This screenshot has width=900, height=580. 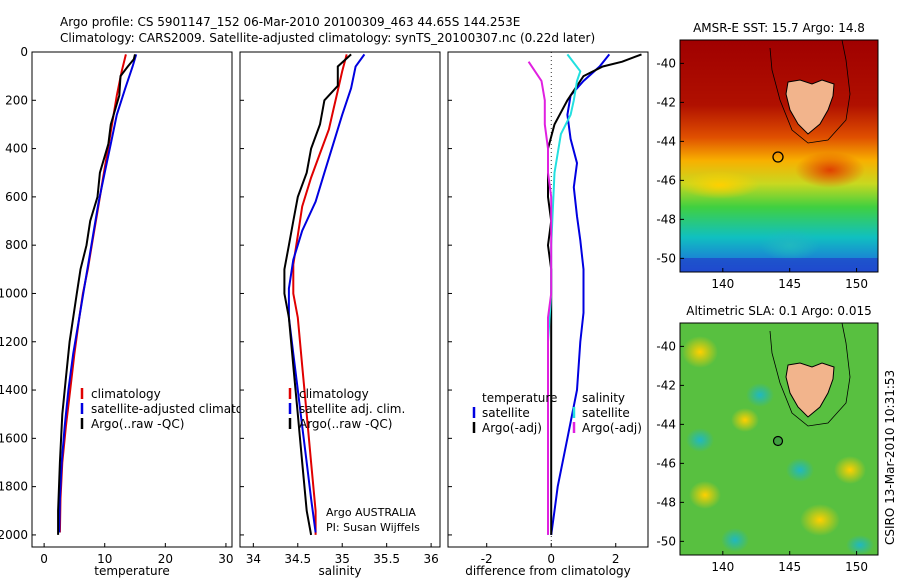 What do you see at coordinates (16, 149) in the screenshot?
I see `y-tick-label: 400` at bounding box center [16, 149].